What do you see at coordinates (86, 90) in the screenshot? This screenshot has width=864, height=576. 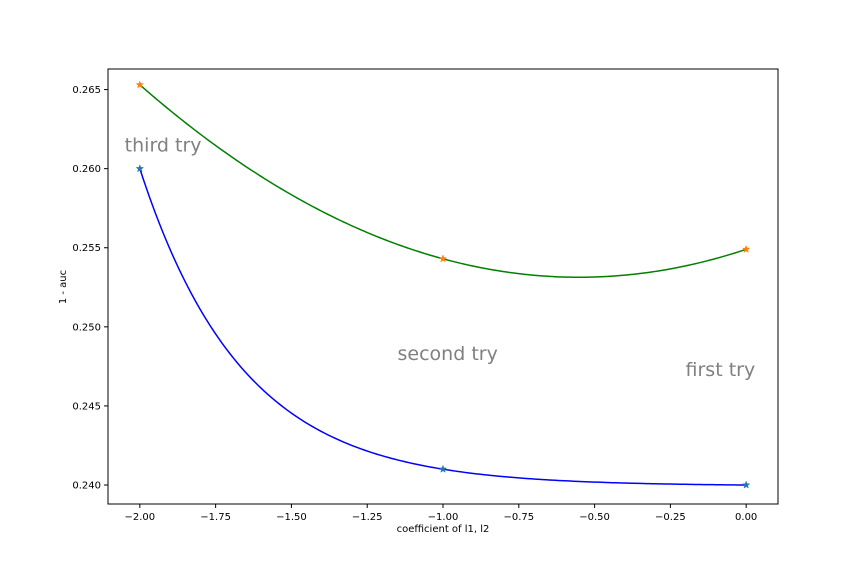 I see `y-tick-label: 0.265` at bounding box center [86, 90].